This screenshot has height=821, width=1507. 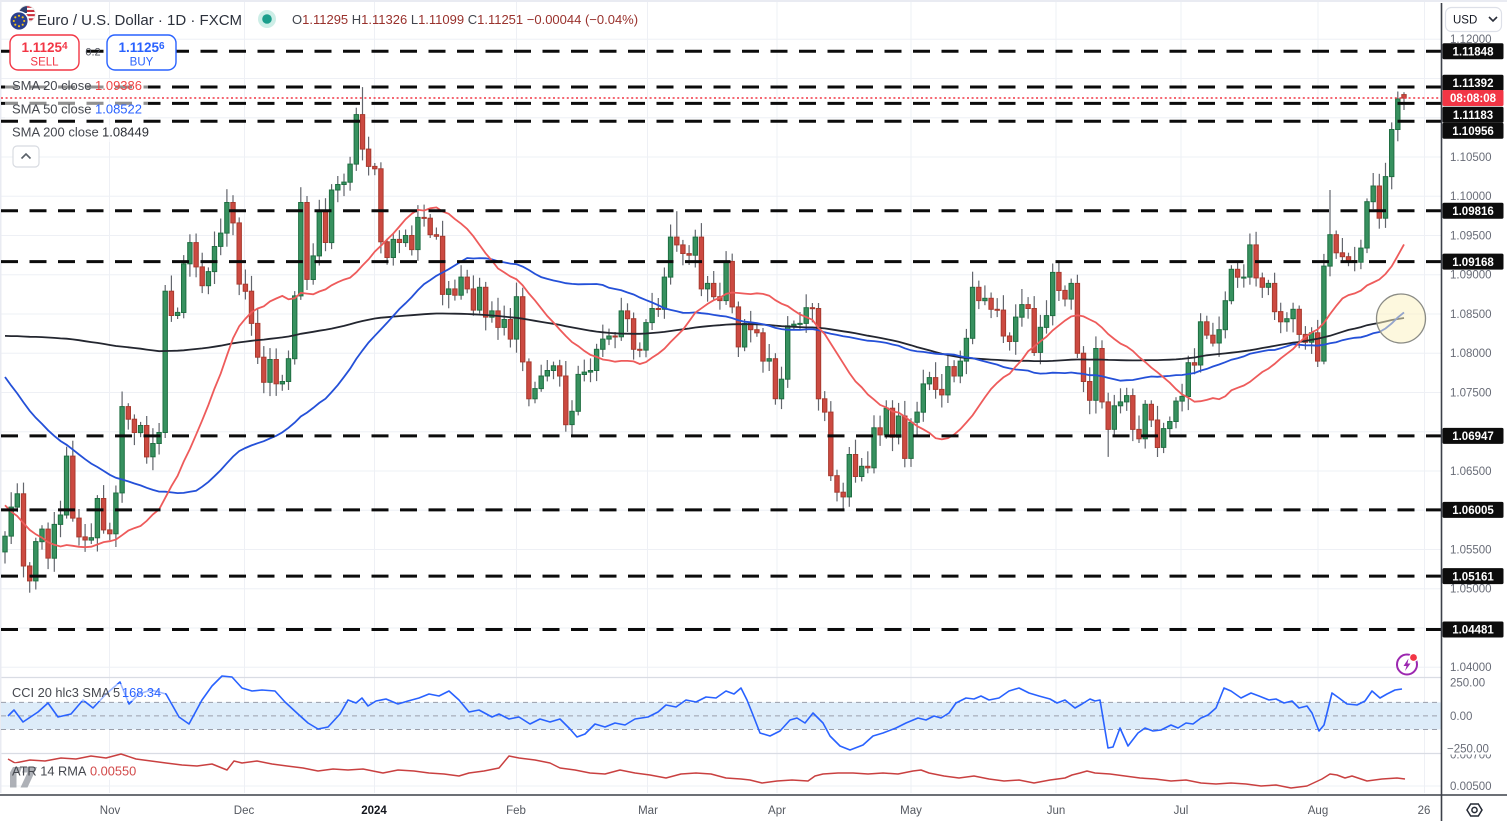 I want to click on svg-text: SMA 200 close, so click(x=55, y=132).